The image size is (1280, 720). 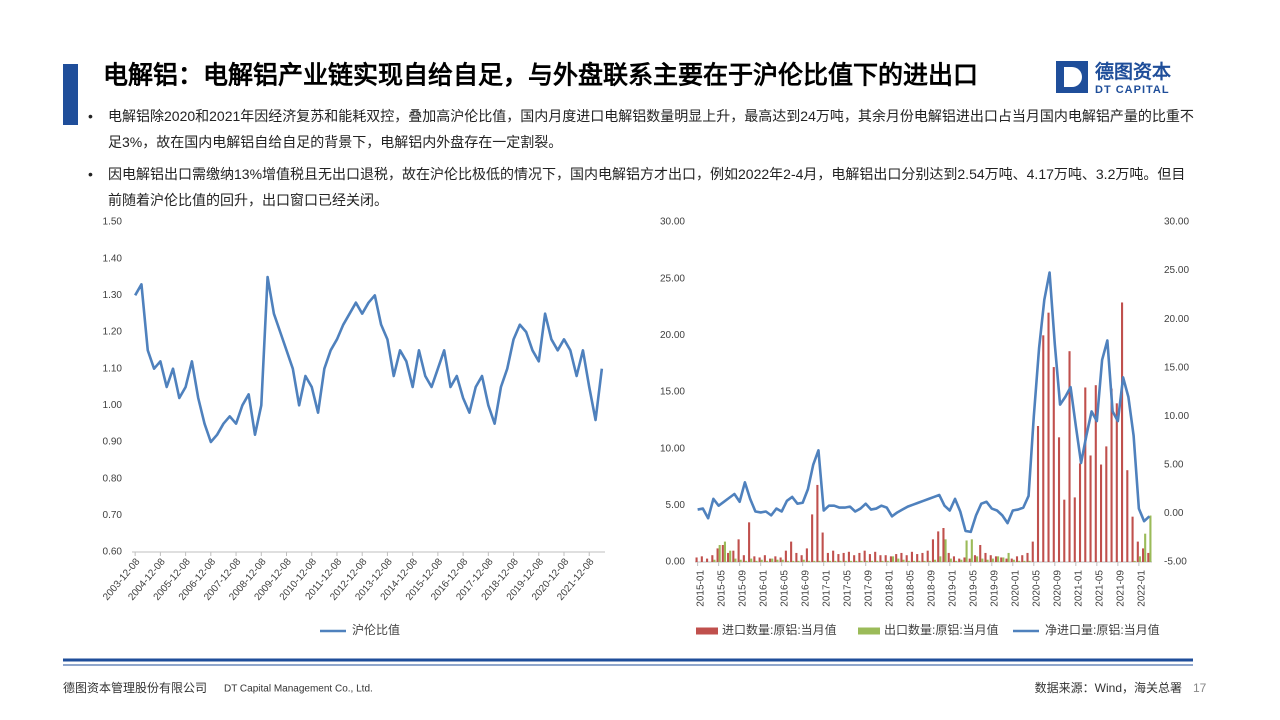 What do you see at coordinates (113, 222) in the screenshot?
I see `y-tick-label: 1.50` at bounding box center [113, 222].